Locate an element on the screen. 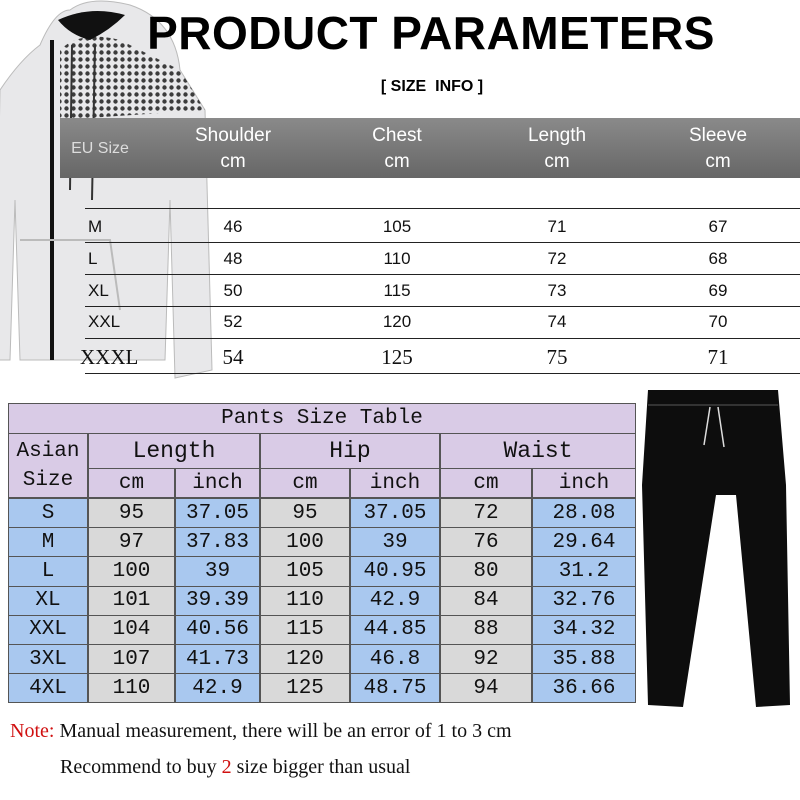  hoodie-illustration is located at coordinates (106, 189).